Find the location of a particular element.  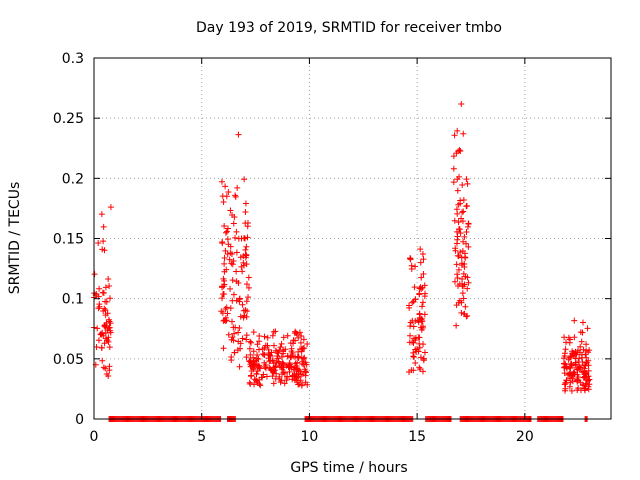

y-tick-label: 0.15 is located at coordinates (68, 240).